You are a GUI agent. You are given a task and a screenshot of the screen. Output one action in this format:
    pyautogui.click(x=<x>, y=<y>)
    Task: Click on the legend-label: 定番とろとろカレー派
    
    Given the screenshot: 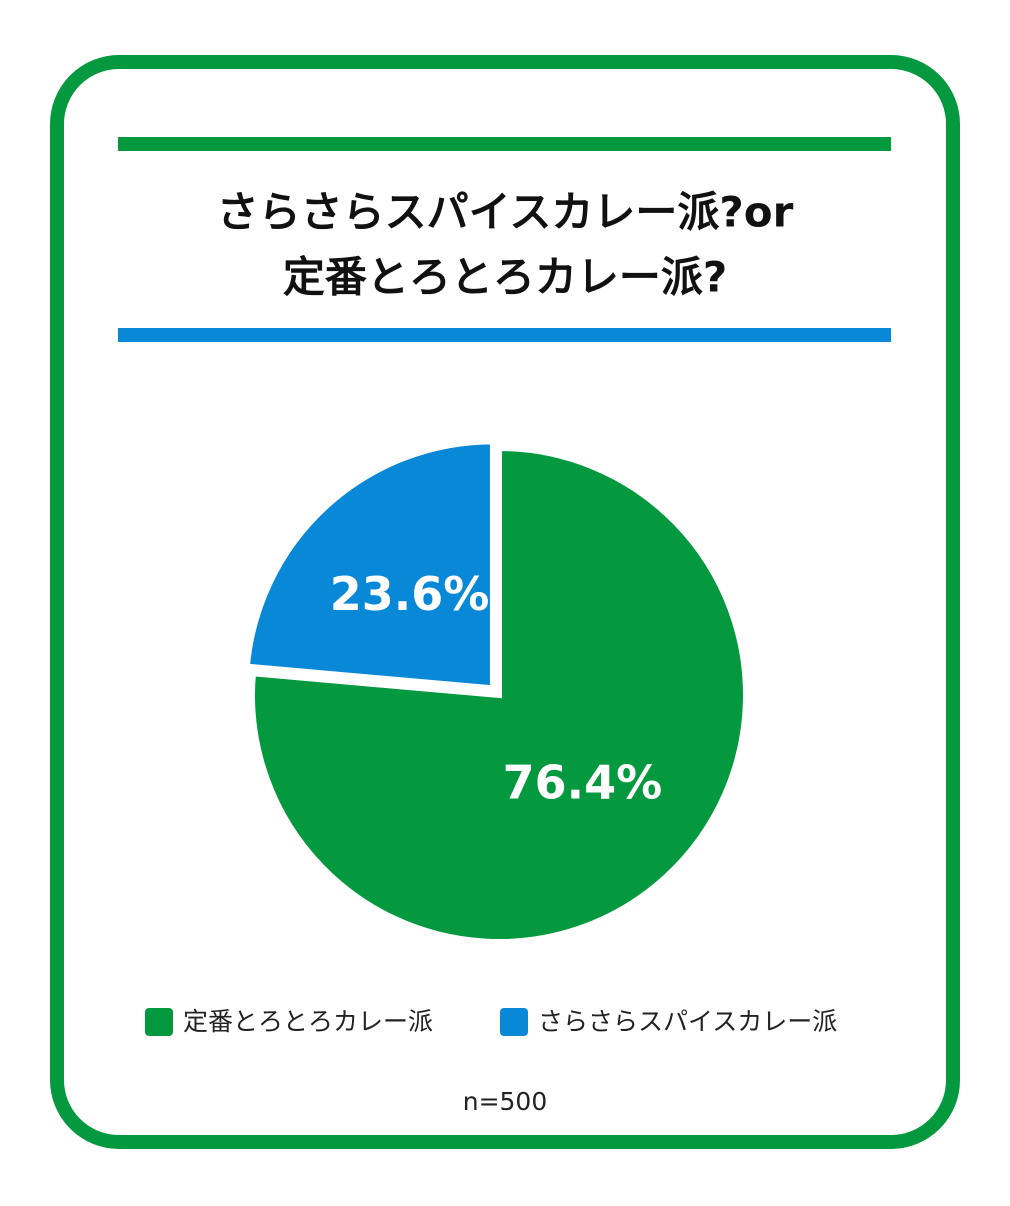 What is the action you would take?
    pyautogui.click(x=308, y=1021)
    